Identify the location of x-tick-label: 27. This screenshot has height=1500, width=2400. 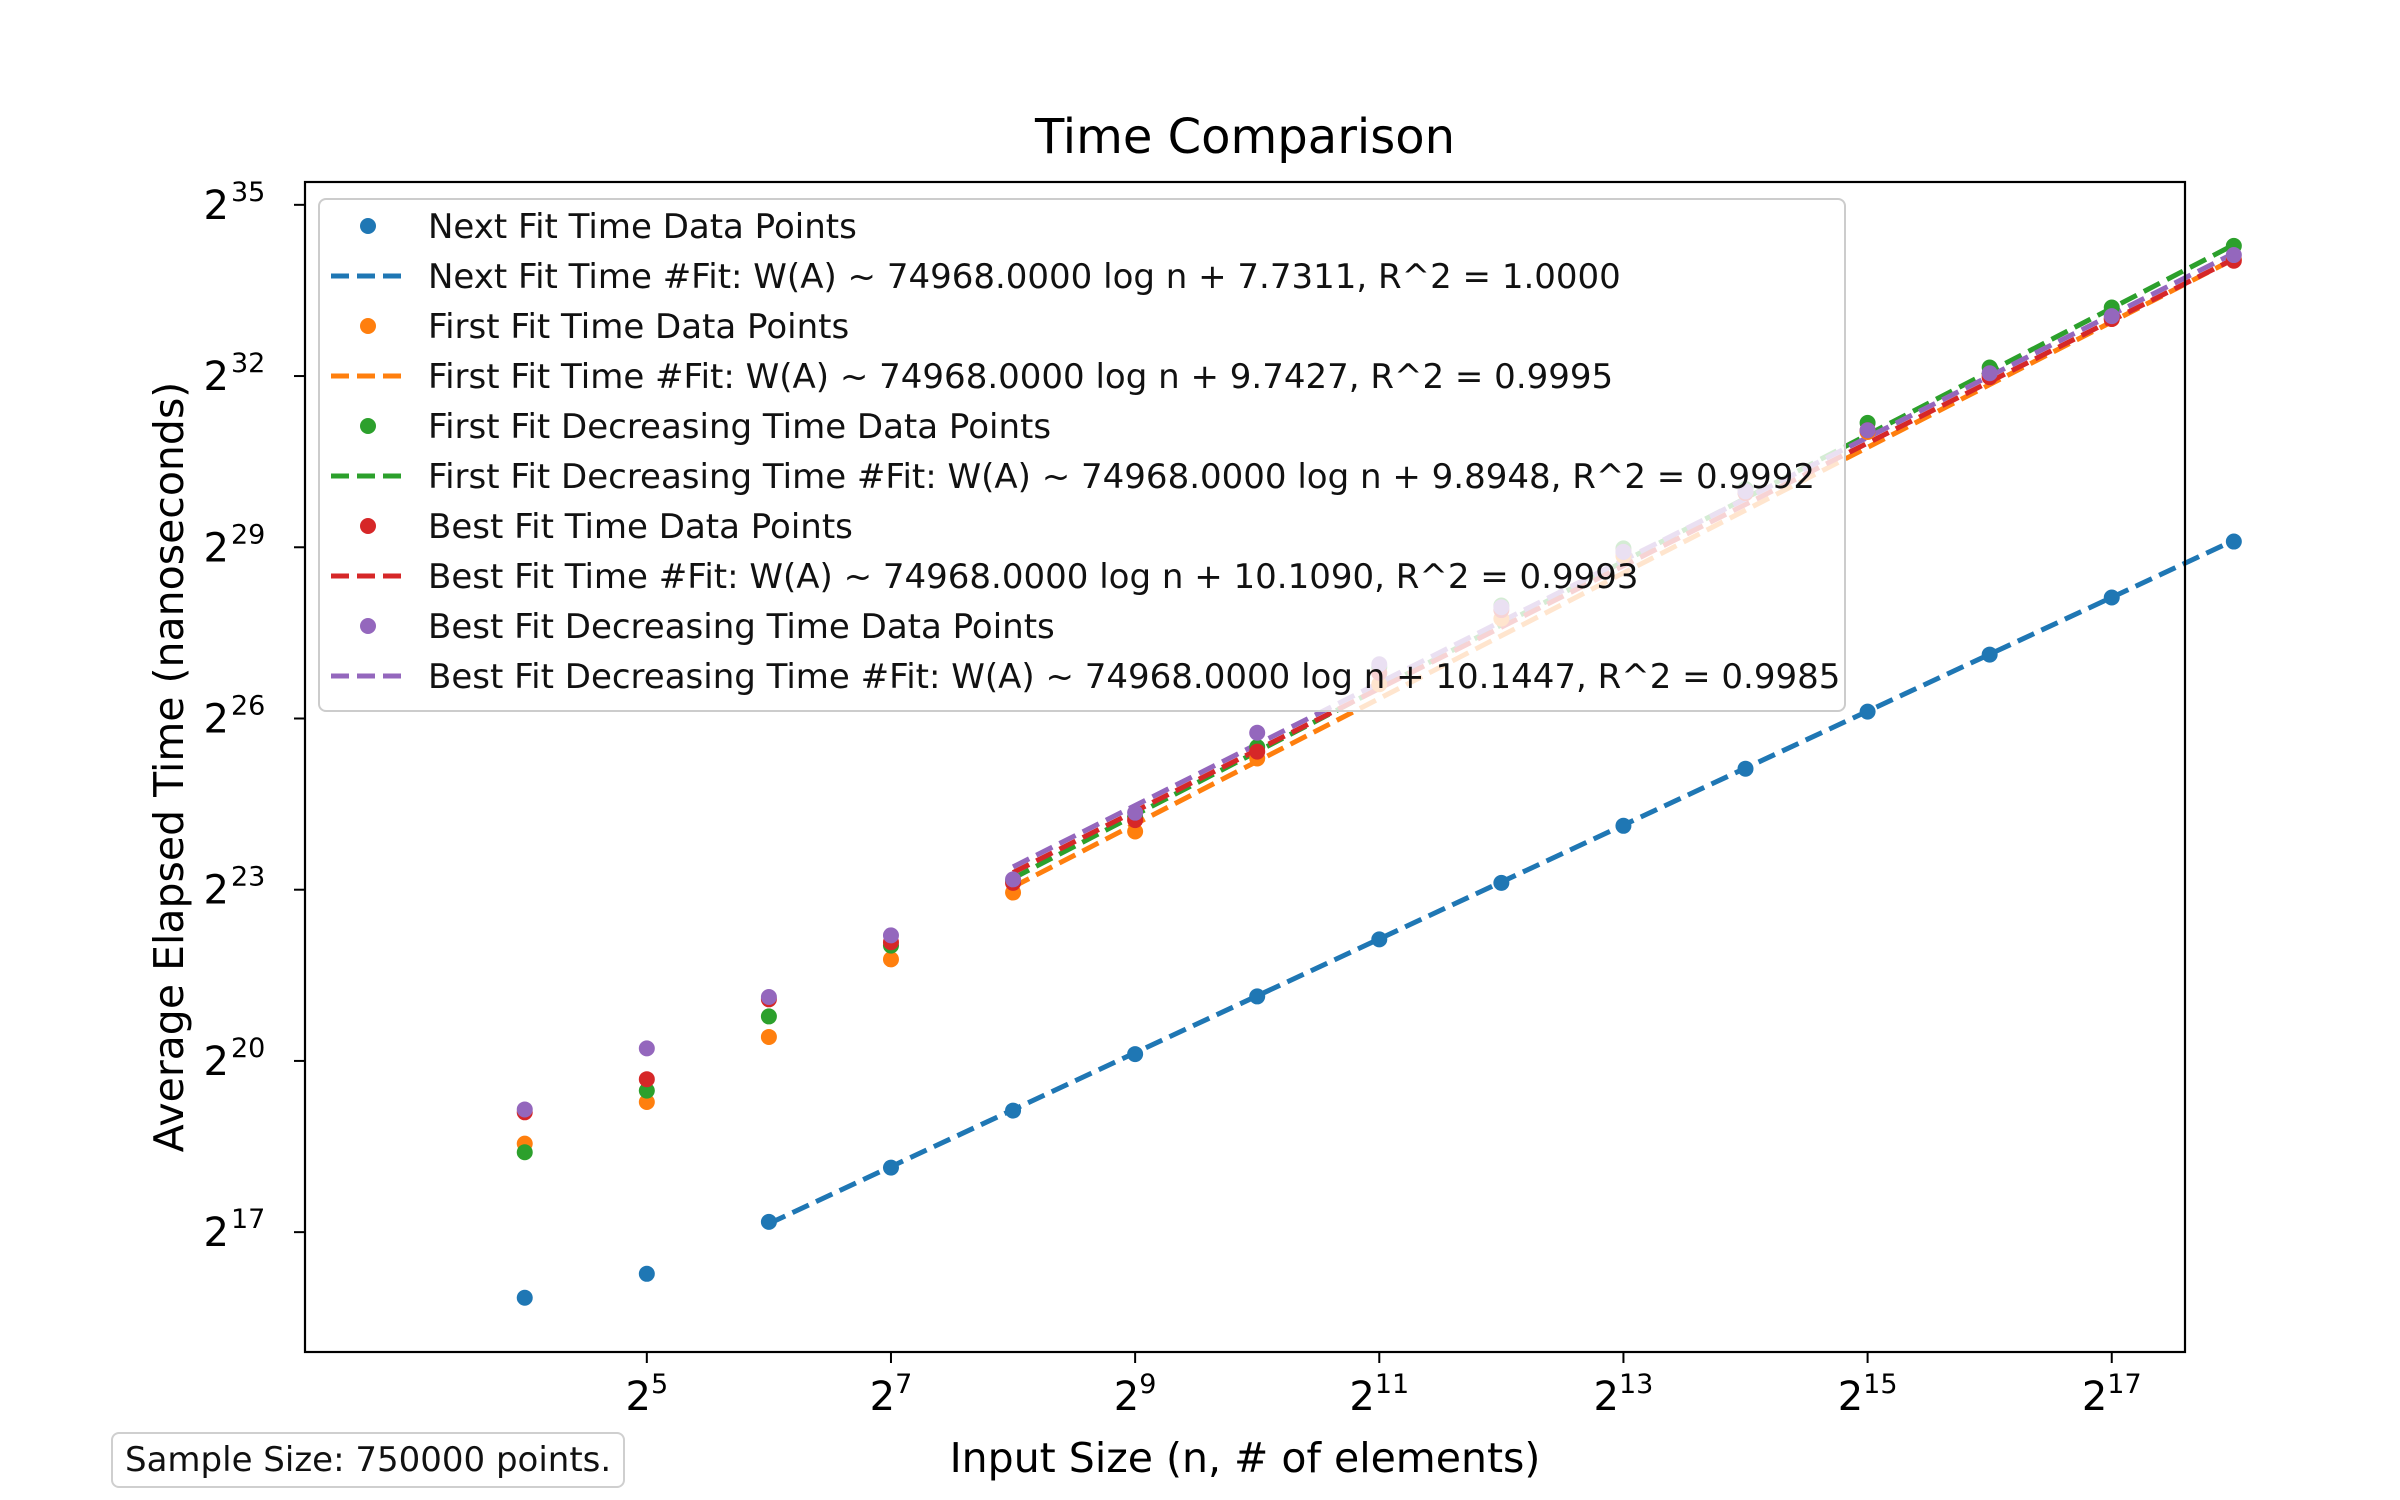
(891, 1394).